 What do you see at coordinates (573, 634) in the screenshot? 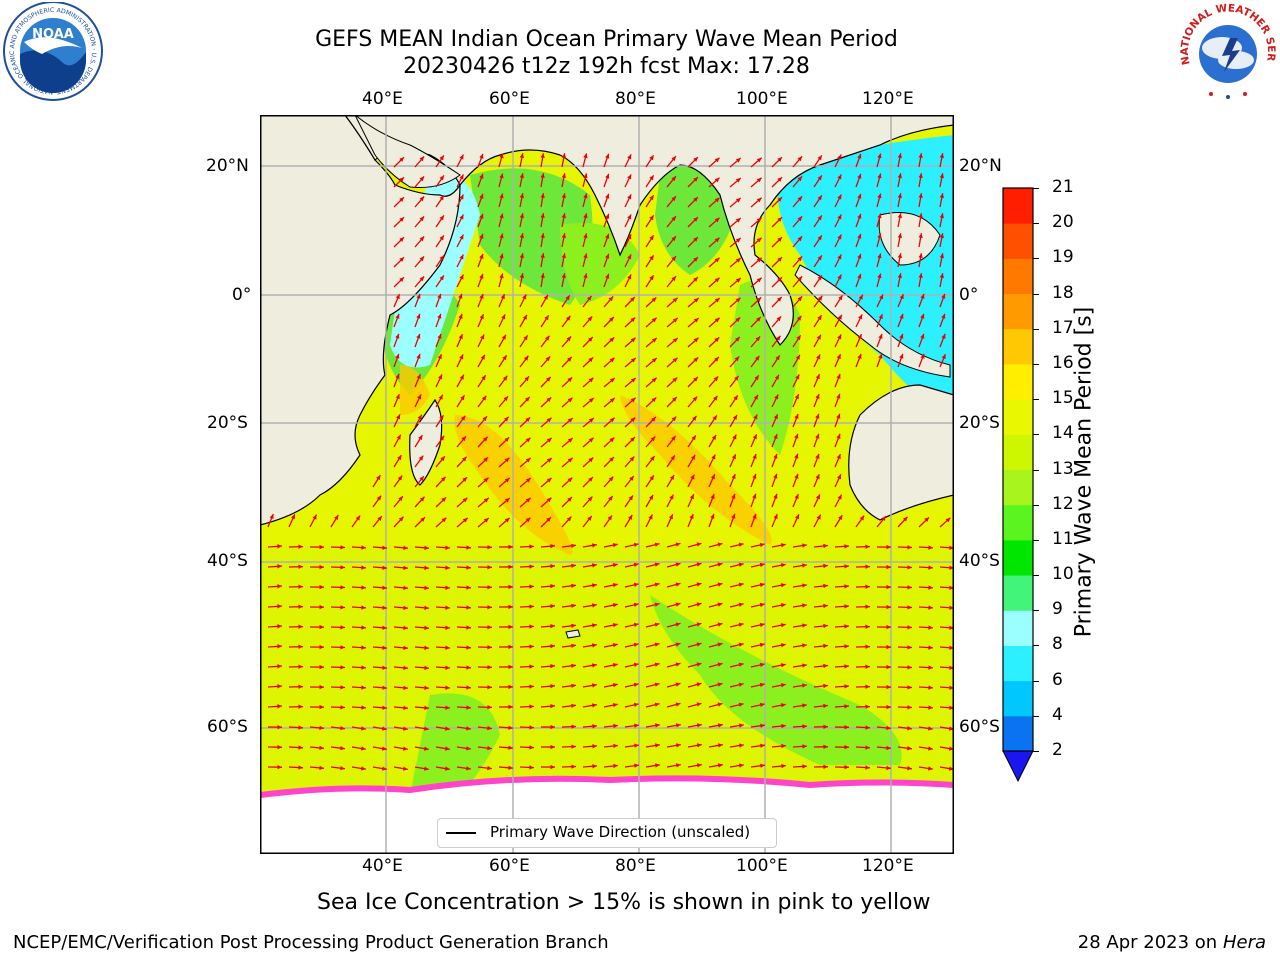
I see `kerguelen-island` at bounding box center [573, 634].